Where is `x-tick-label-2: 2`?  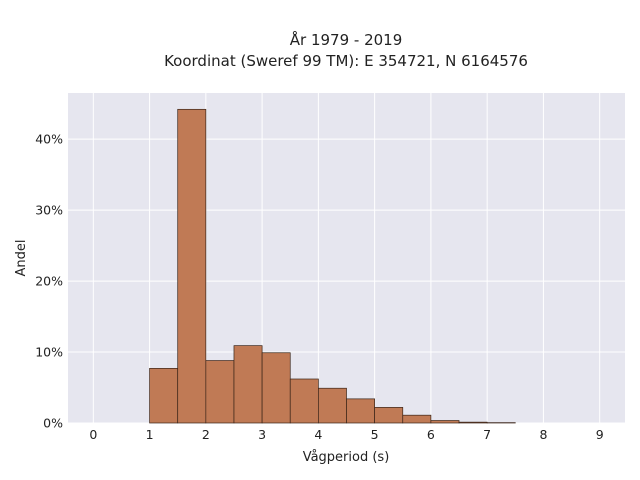 x-tick-label-2: 2 is located at coordinates (206, 434).